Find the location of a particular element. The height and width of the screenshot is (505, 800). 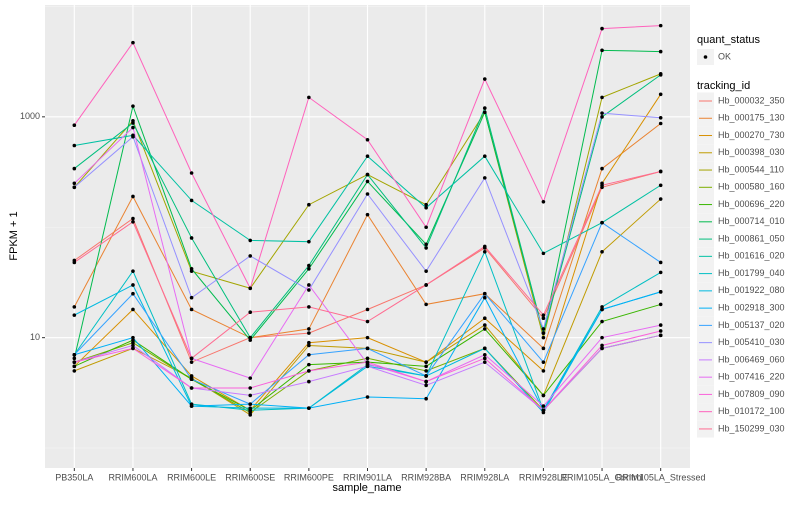

legend-label: Hb_000696_220 is located at coordinates (751, 204).